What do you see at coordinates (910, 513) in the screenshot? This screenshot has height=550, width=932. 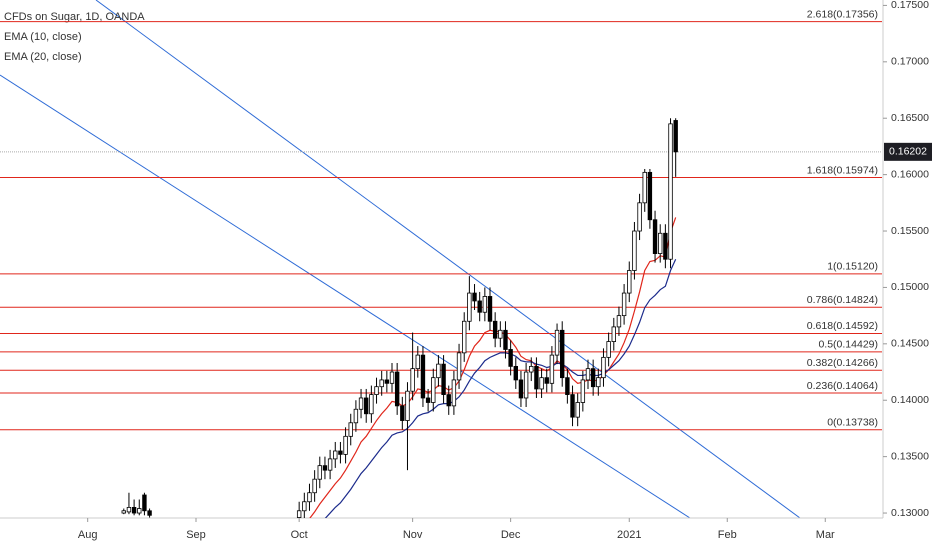 I see `y-tick-label: 0.13000` at bounding box center [910, 513].